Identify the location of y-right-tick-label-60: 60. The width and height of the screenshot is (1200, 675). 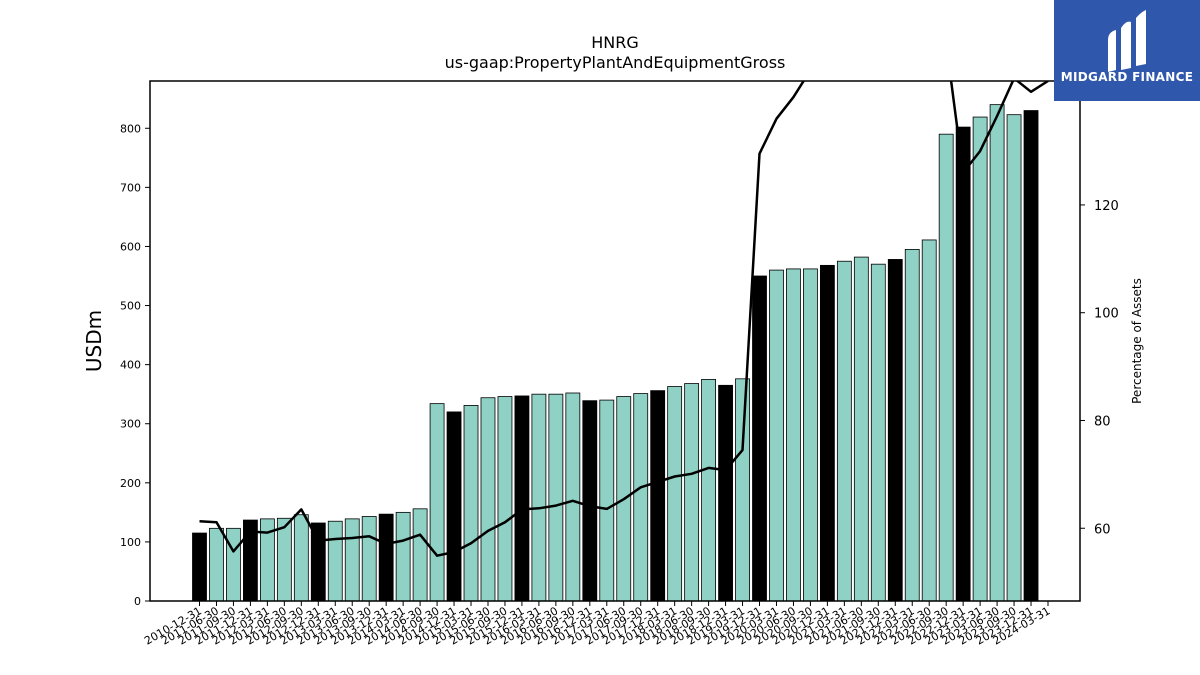
(1102, 529).